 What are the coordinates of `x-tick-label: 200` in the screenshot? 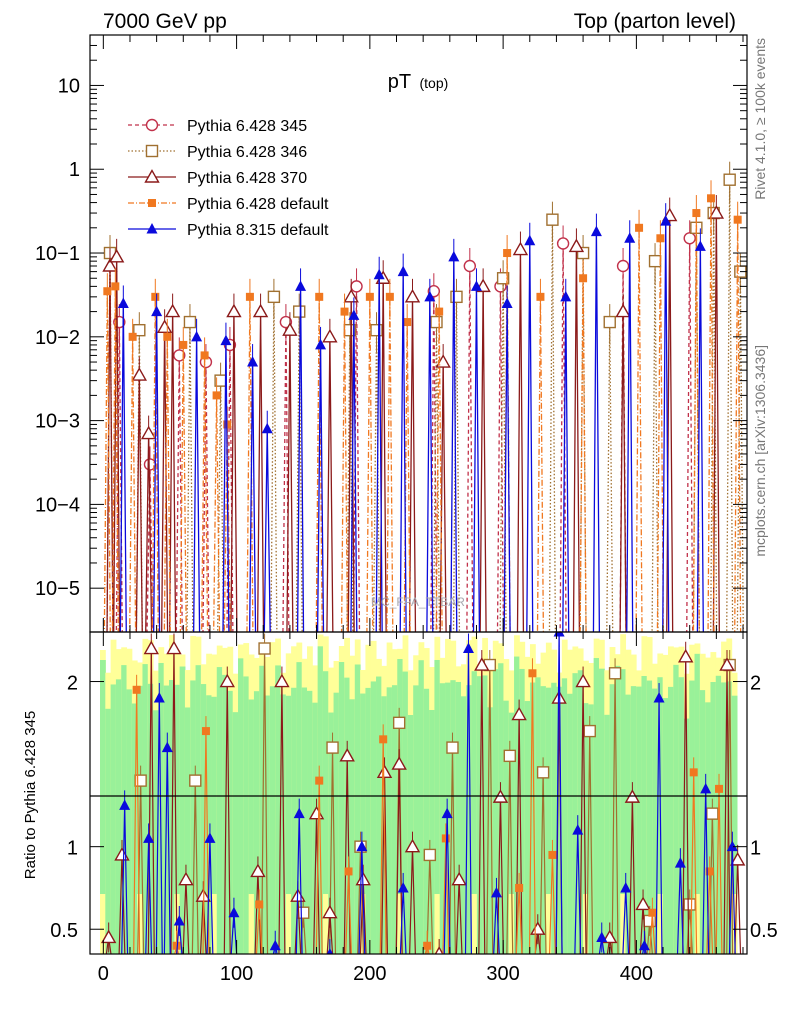 It's located at (369, 974).